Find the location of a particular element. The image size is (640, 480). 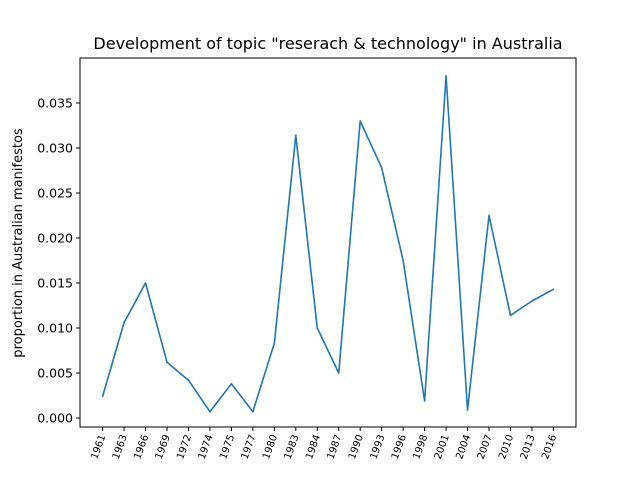

y-tick-label: 0.000 is located at coordinates (55, 418).